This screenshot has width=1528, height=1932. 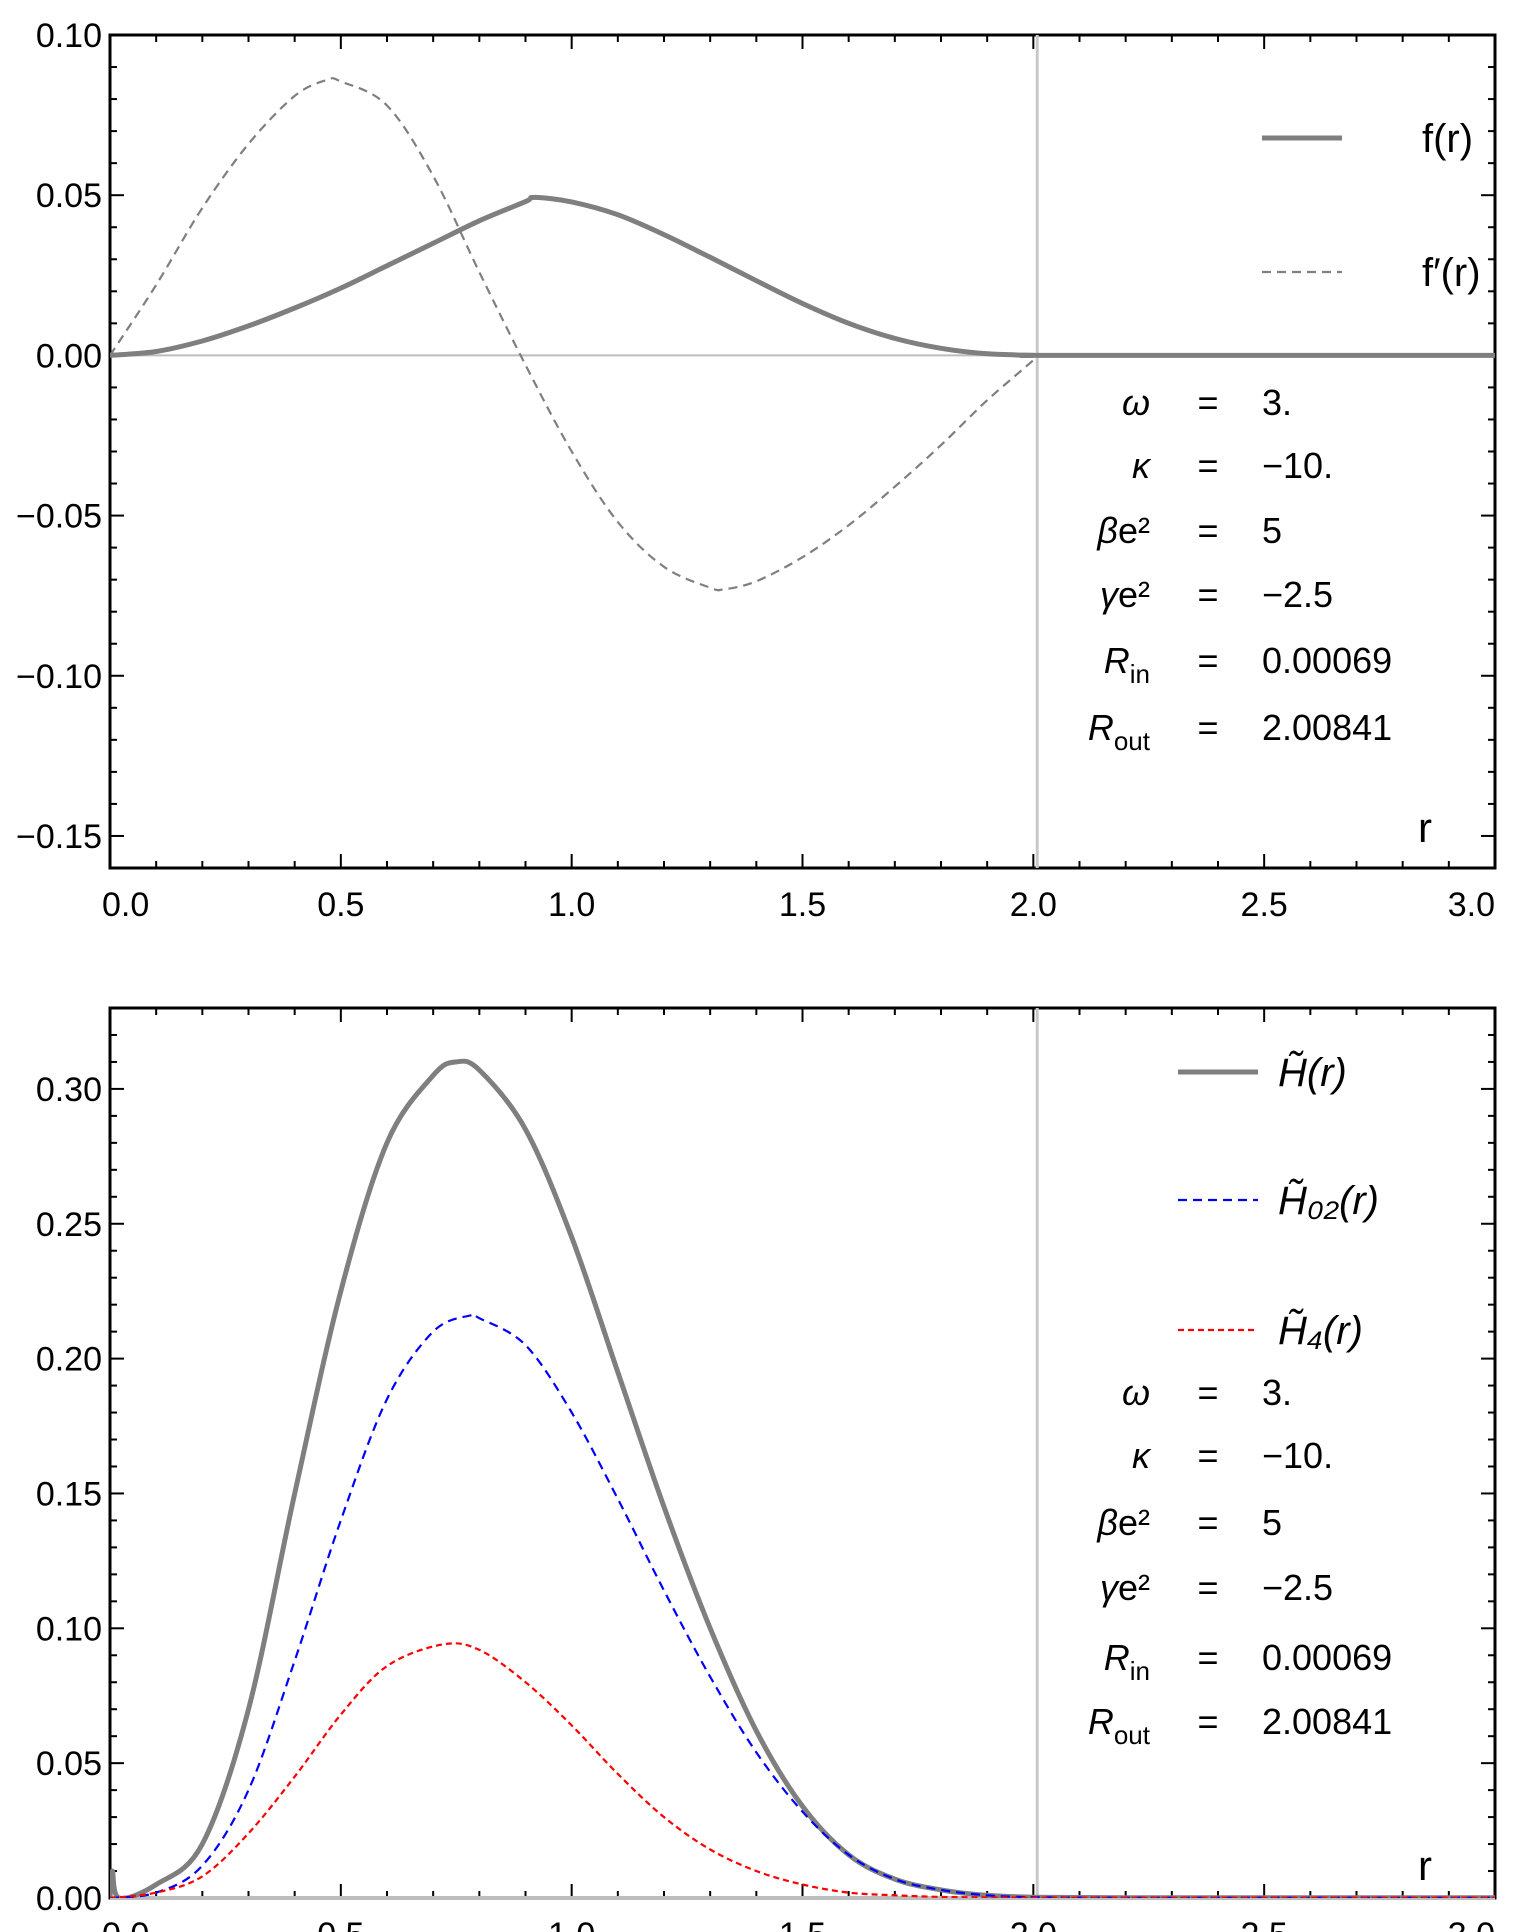 I want to click on y-tick-label: 0.15, so click(x=69, y=1494).